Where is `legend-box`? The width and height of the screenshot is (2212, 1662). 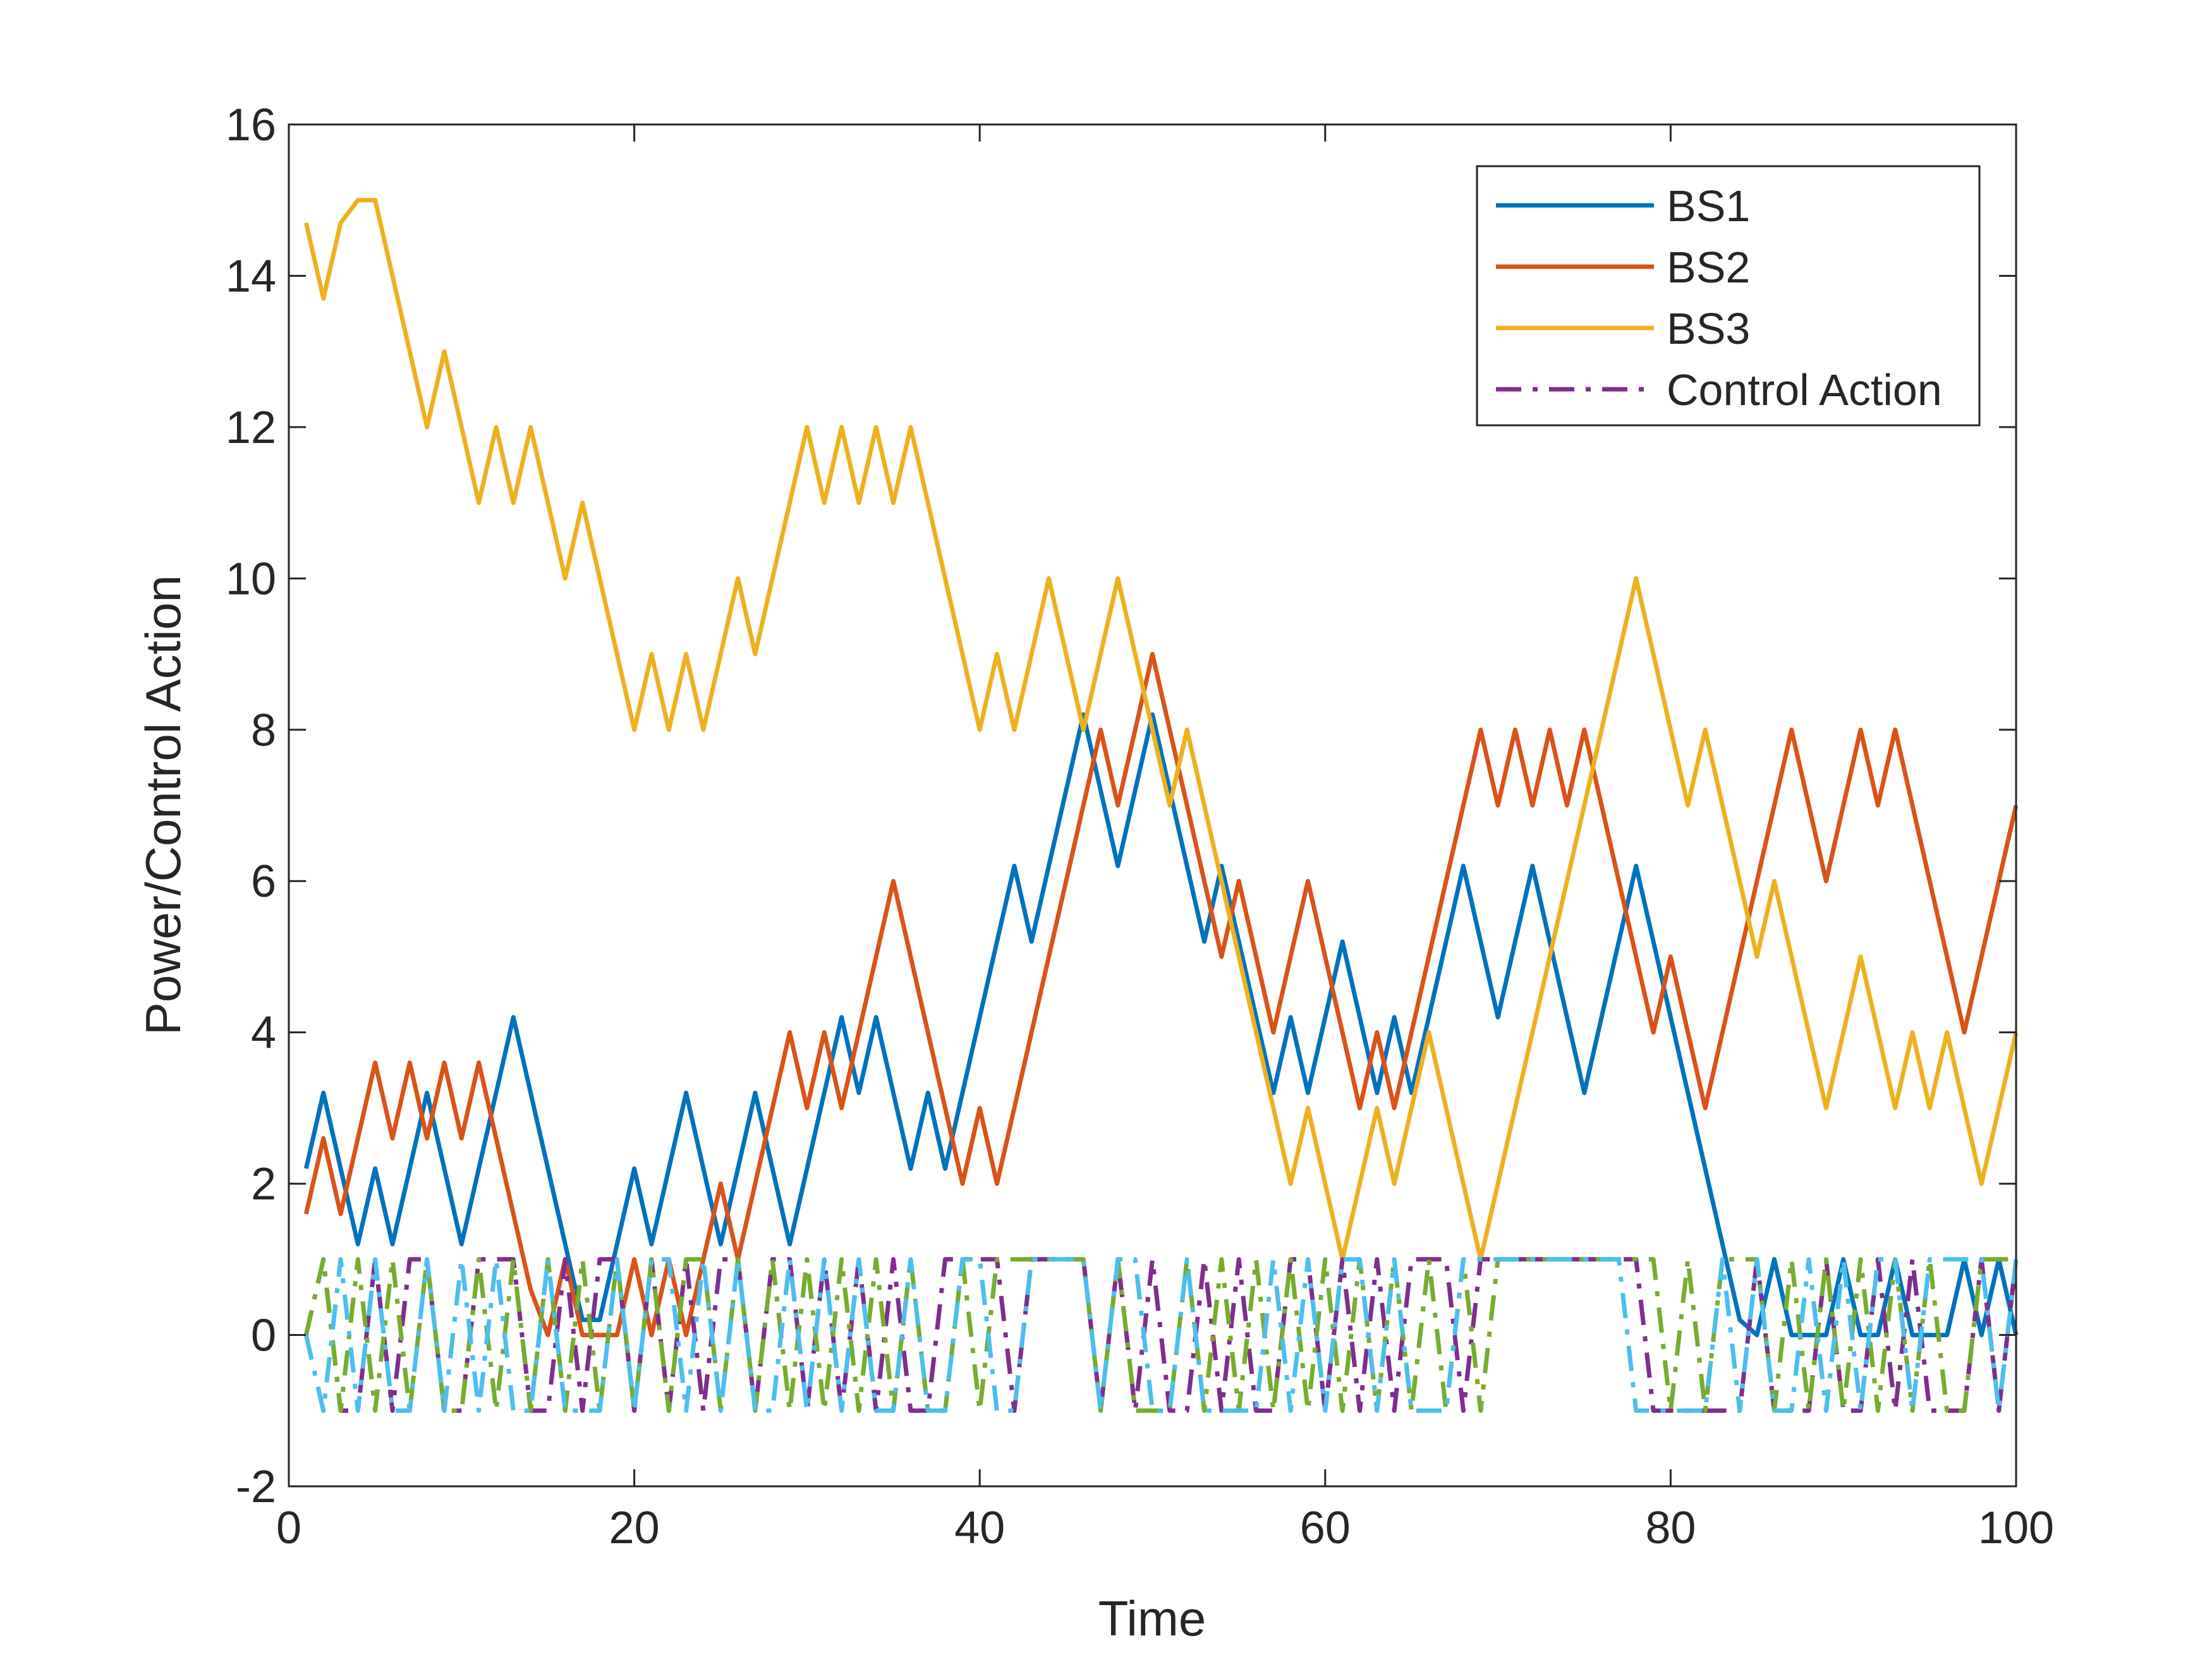
legend-box is located at coordinates (1728, 296).